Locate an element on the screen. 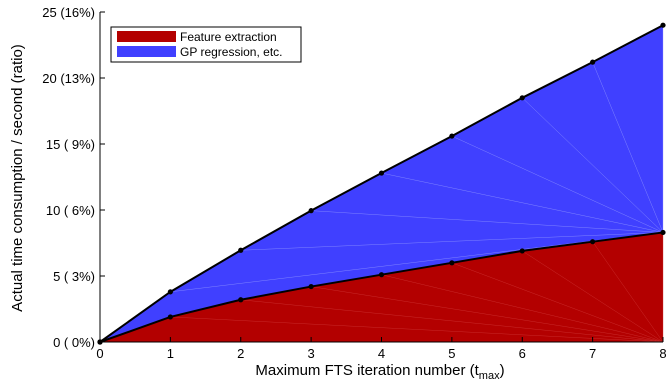 The width and height of the screenshot is (667, 382). x-axis-label-subscript: max is located at coordinates (489, 376).